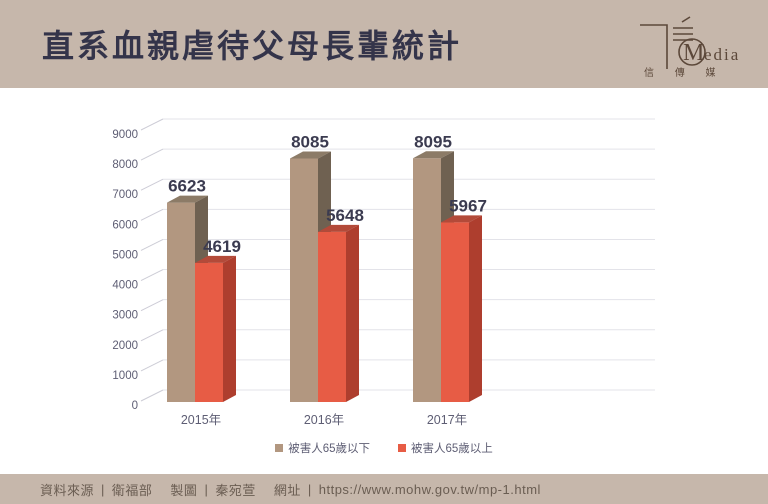 This screenshot has height=504, width=768. I want to click on y-axis-label: 6000, so click(125, 225).